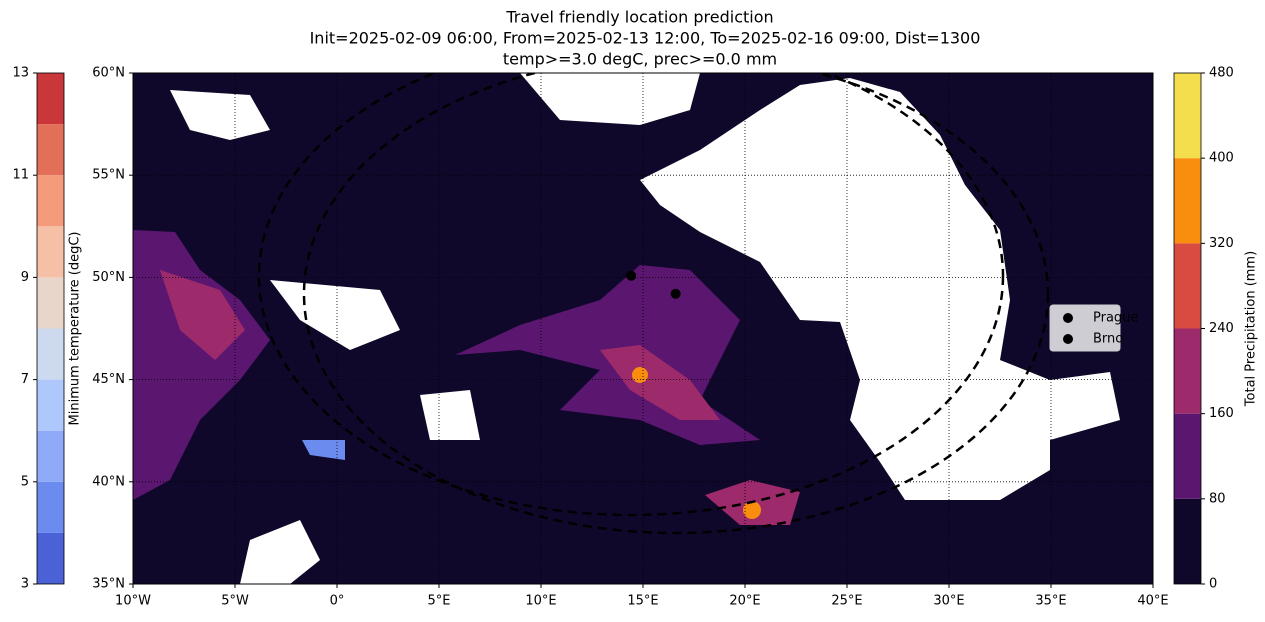 Image resolution: width=1265 pixels, height=622 pixels. Describe the element at coordinates (1213, 584) in the screenshot. I see `colorbar-tick-label: 0` at that location.